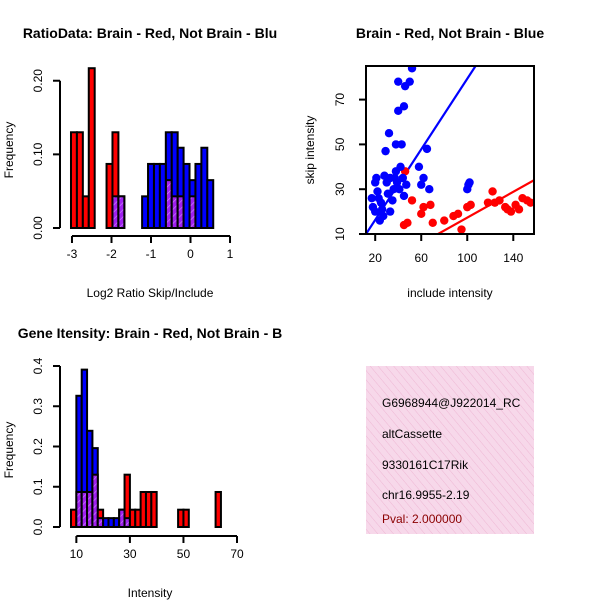 Image resolution: width=600 pixels, height=600 pixels. What do you see at coordinates (230, 254) in the screenshot?
I see `ratio-x-tick-label: 1` at bounding box center [230, 254].